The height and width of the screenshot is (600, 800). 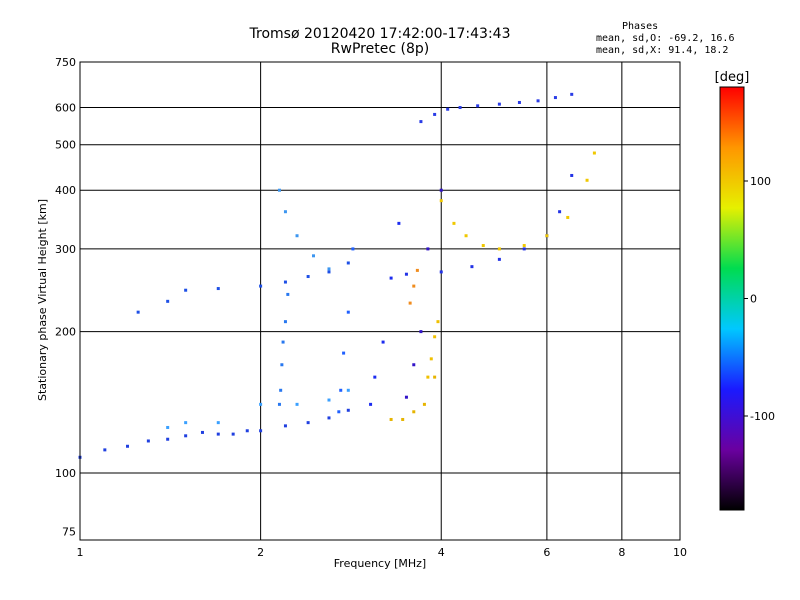 I want to click on colorbar-tick-label: 100, so click(x=760, y=181).